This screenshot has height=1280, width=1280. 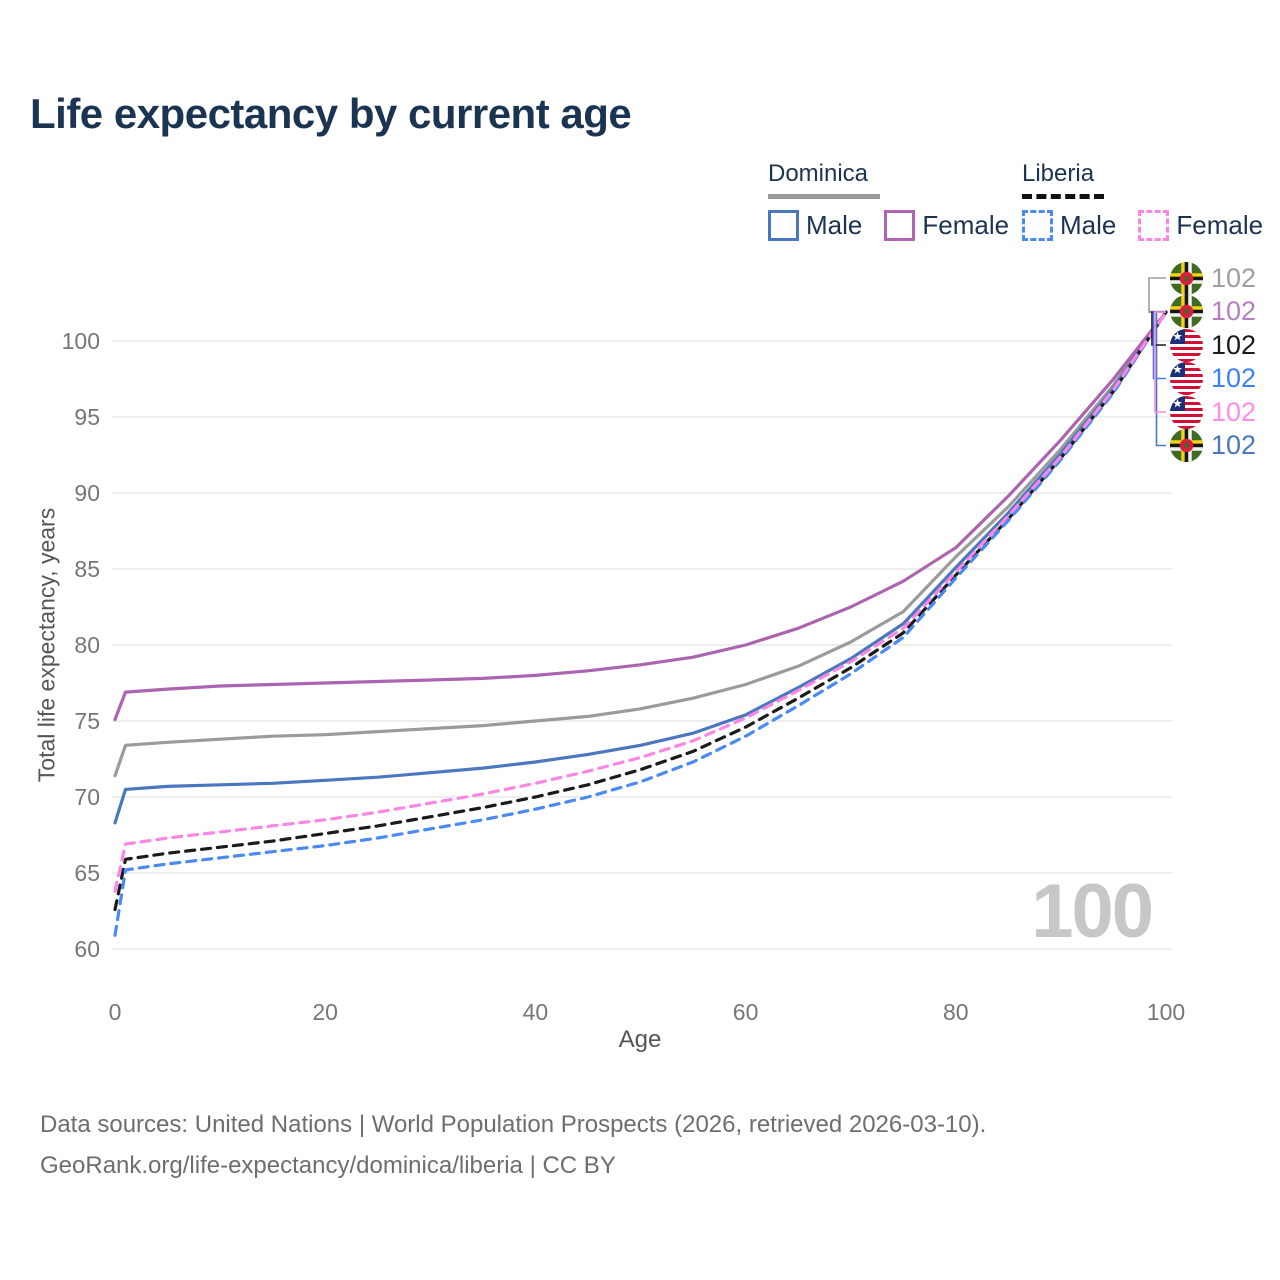 I want to click on liberia-line-style-swatch, so click(x=1063, y=196).